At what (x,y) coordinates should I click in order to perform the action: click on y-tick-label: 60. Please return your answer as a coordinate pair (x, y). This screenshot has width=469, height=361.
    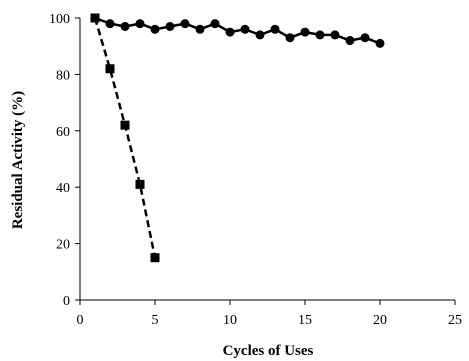
    Looking at the image, I should click on (63, 132).